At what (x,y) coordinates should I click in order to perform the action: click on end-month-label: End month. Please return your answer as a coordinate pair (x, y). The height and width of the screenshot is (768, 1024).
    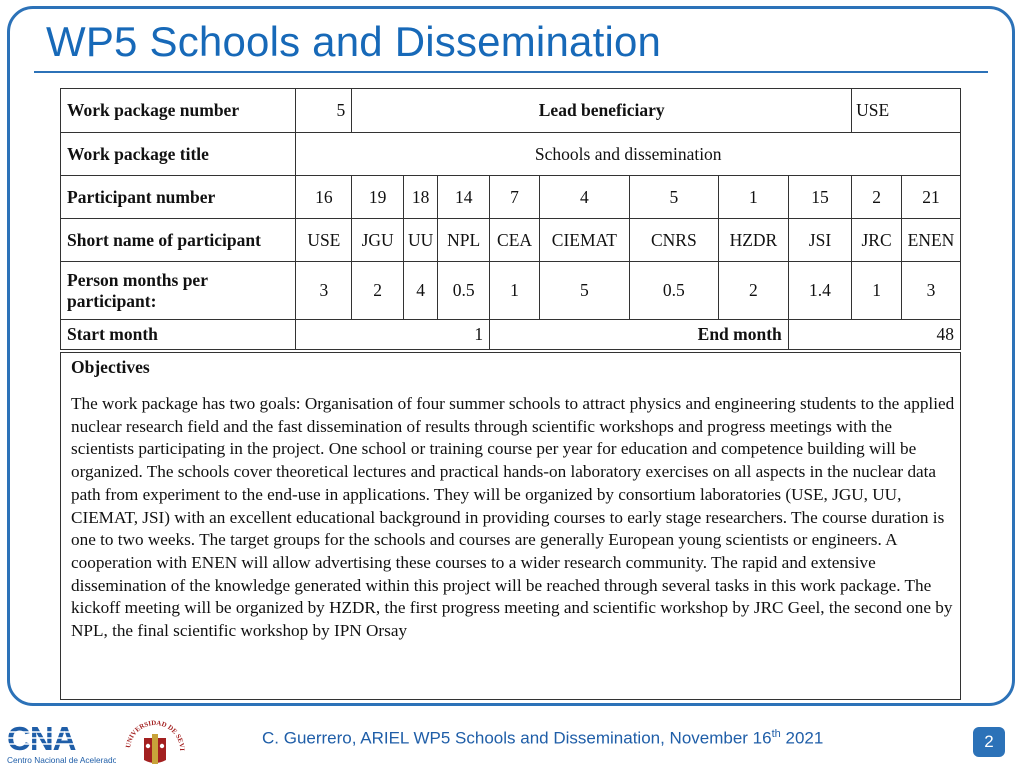
    Looking at the image, I should click on (639, 334).